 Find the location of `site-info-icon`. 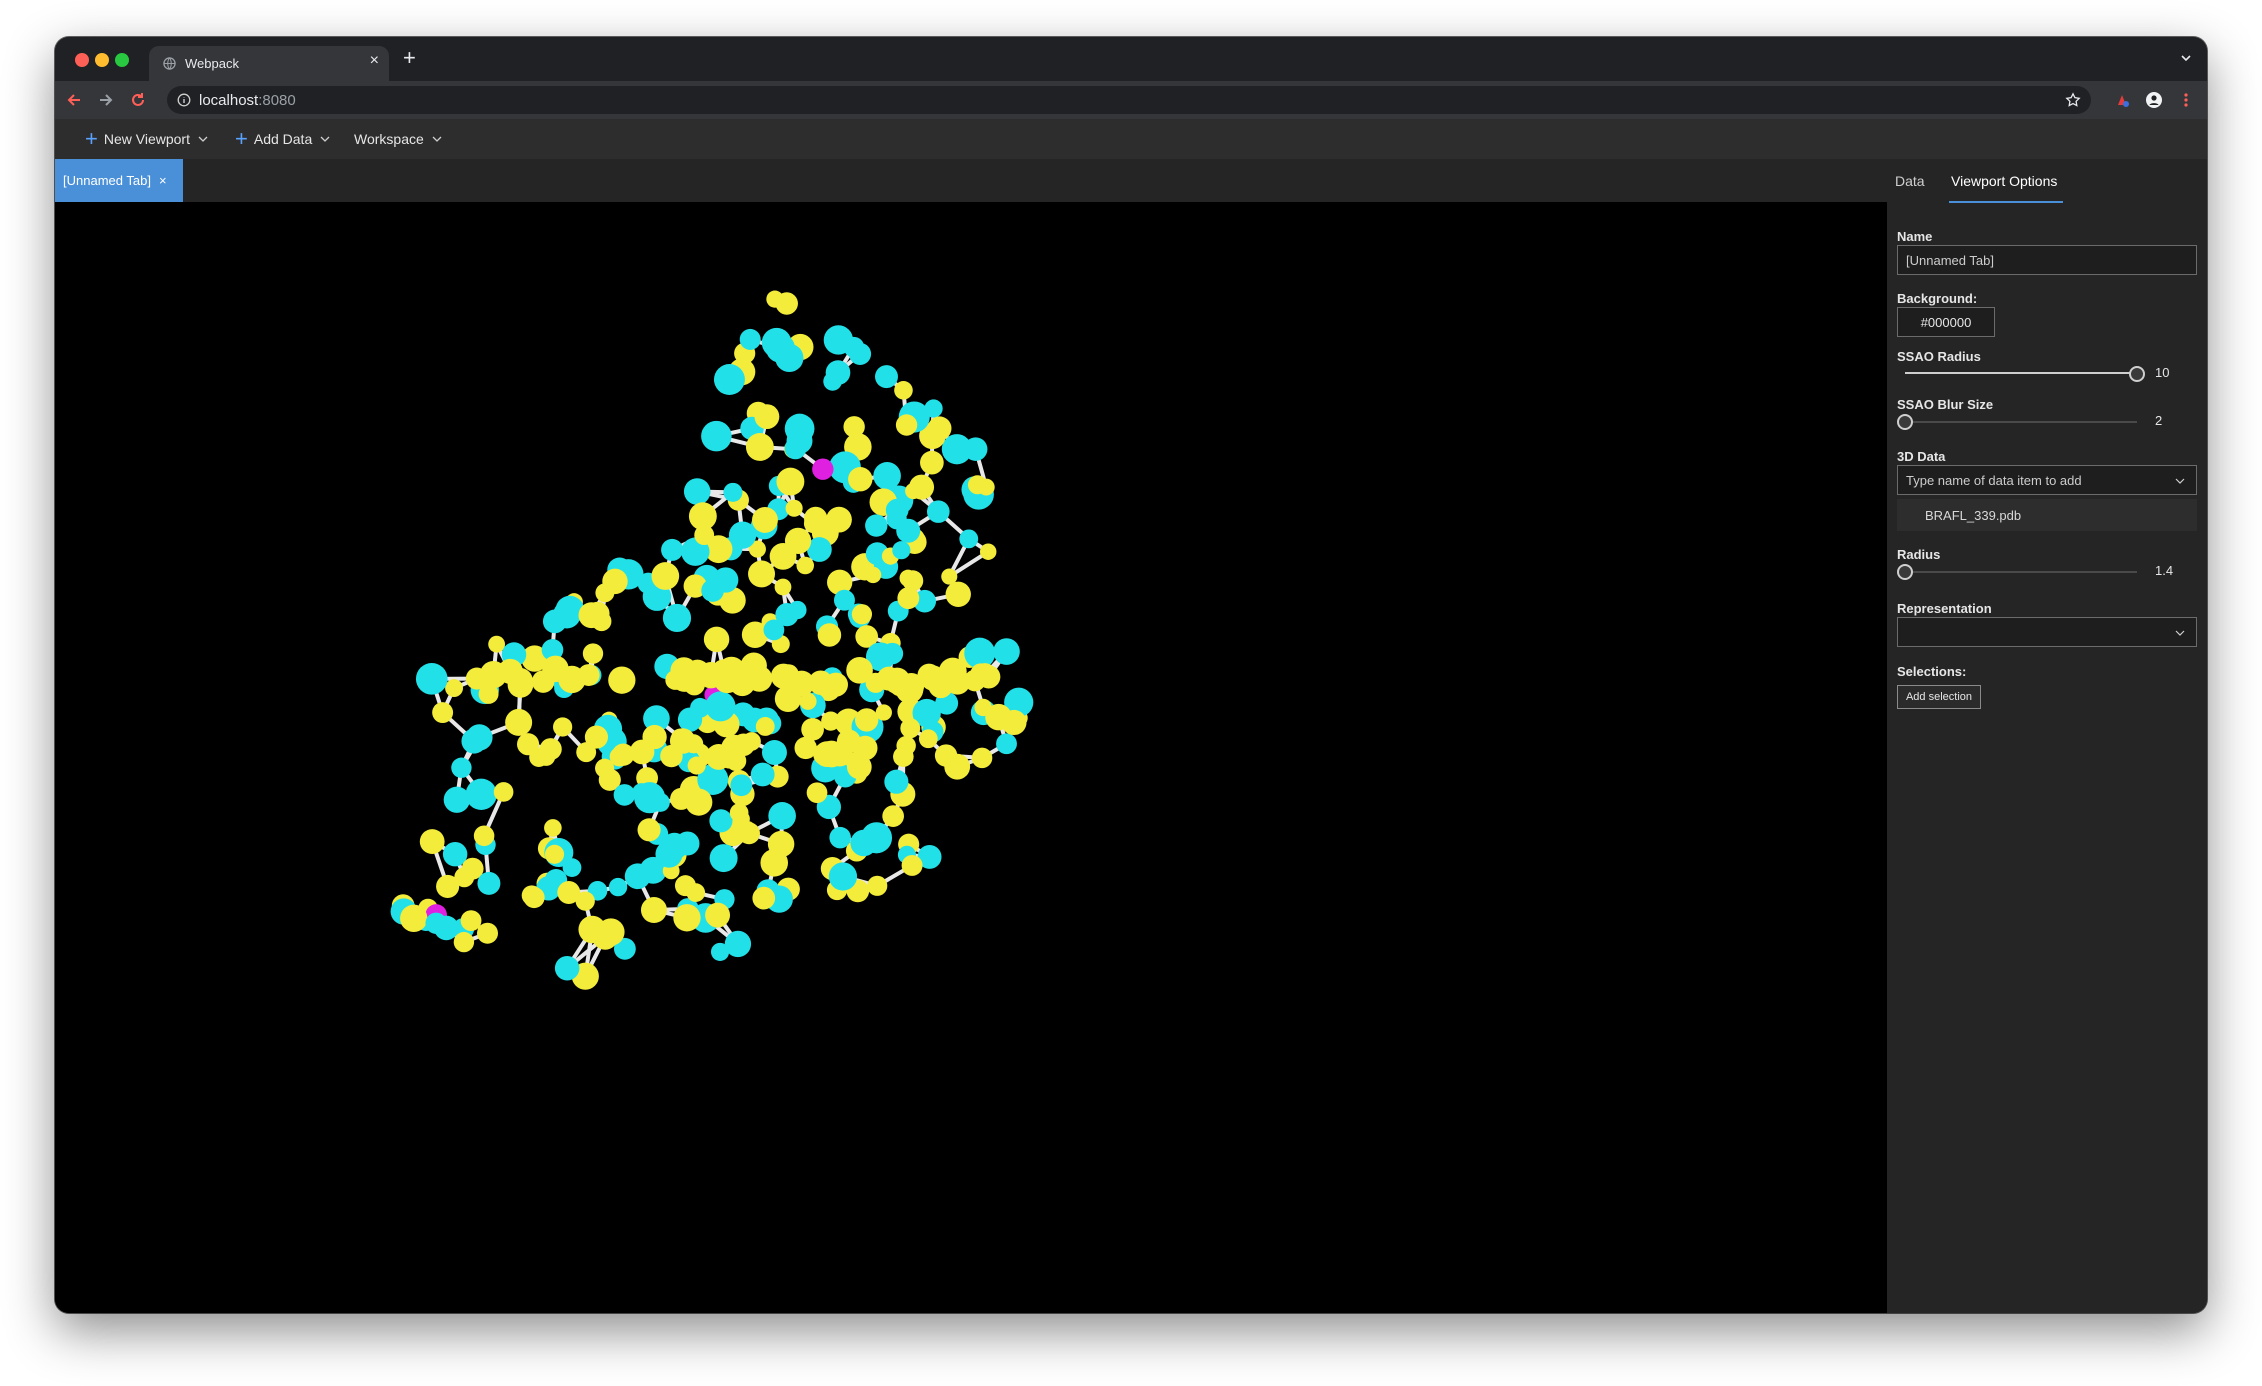

site-info-icon is located at coordinates (184, 100).